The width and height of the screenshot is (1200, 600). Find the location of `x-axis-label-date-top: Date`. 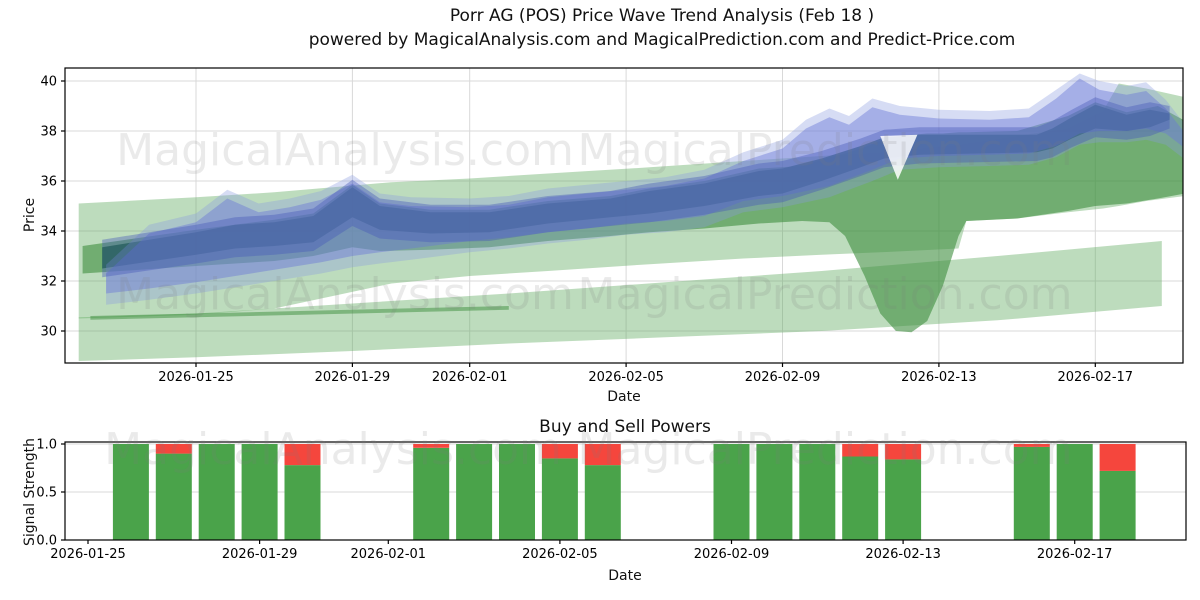

x-axis-label-date-top: Date is located at coordinates (624, 397).